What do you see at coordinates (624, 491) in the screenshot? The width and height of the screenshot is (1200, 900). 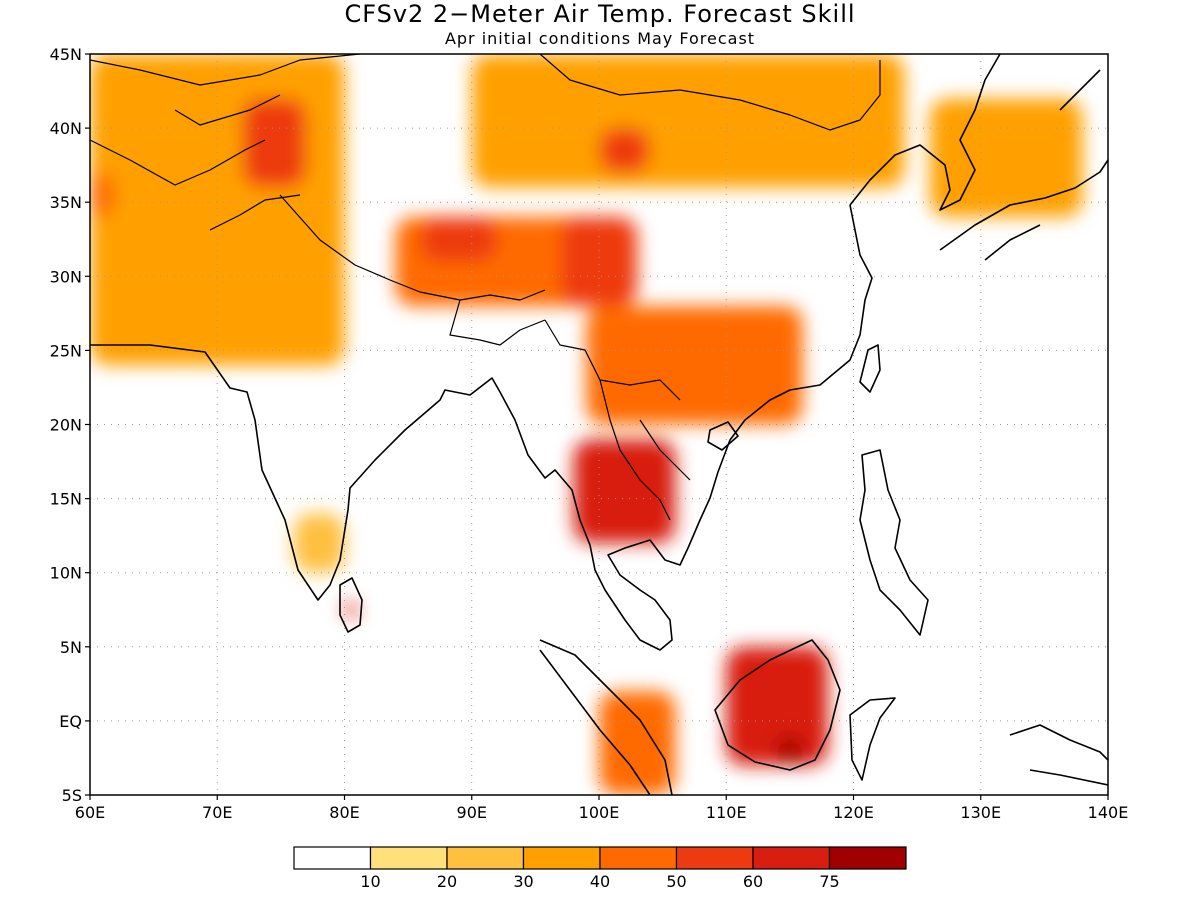 I see `skill-region-indochina` at bounding box center [624, 491].